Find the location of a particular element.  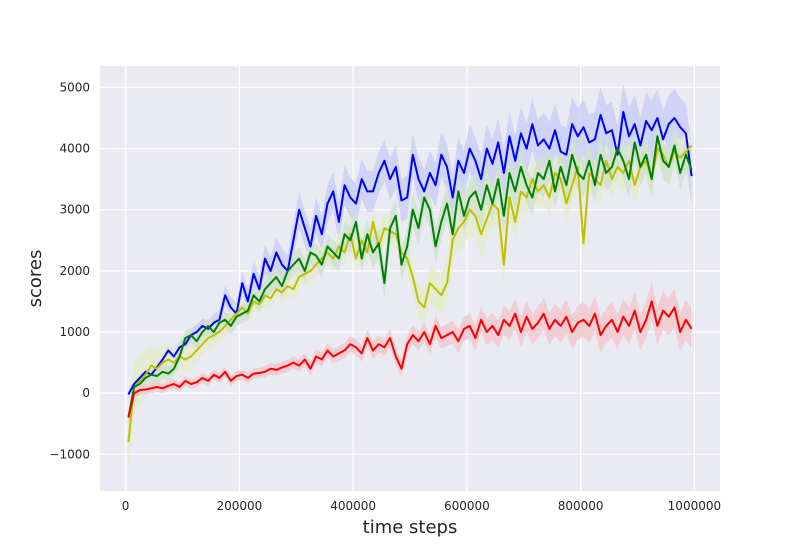

x-axis-title: time steps is located at coordinates (410, 527).